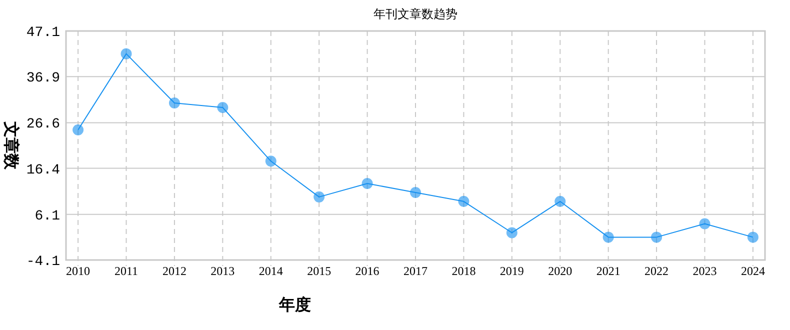 The height and width of the screenshot is (330, 790). What do you see at coordinates (126, 271) in the screenshot?
I see `x-tick-label: 2011` at bounding box center [126, 271].